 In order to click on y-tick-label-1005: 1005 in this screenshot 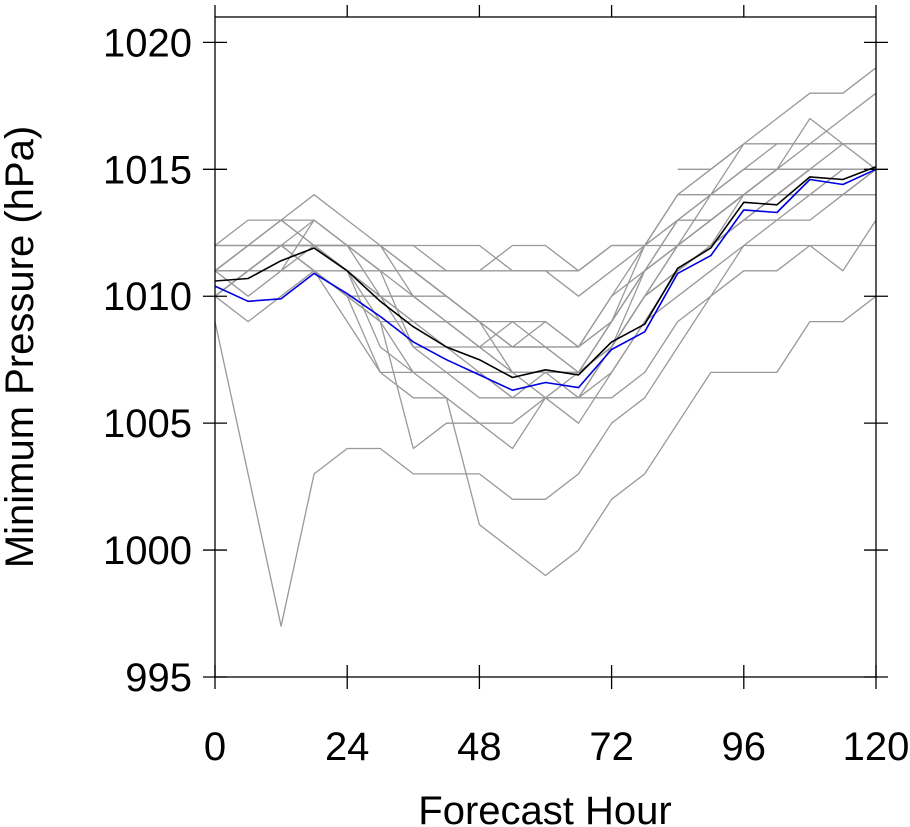, I will do `click(147, 424)`.